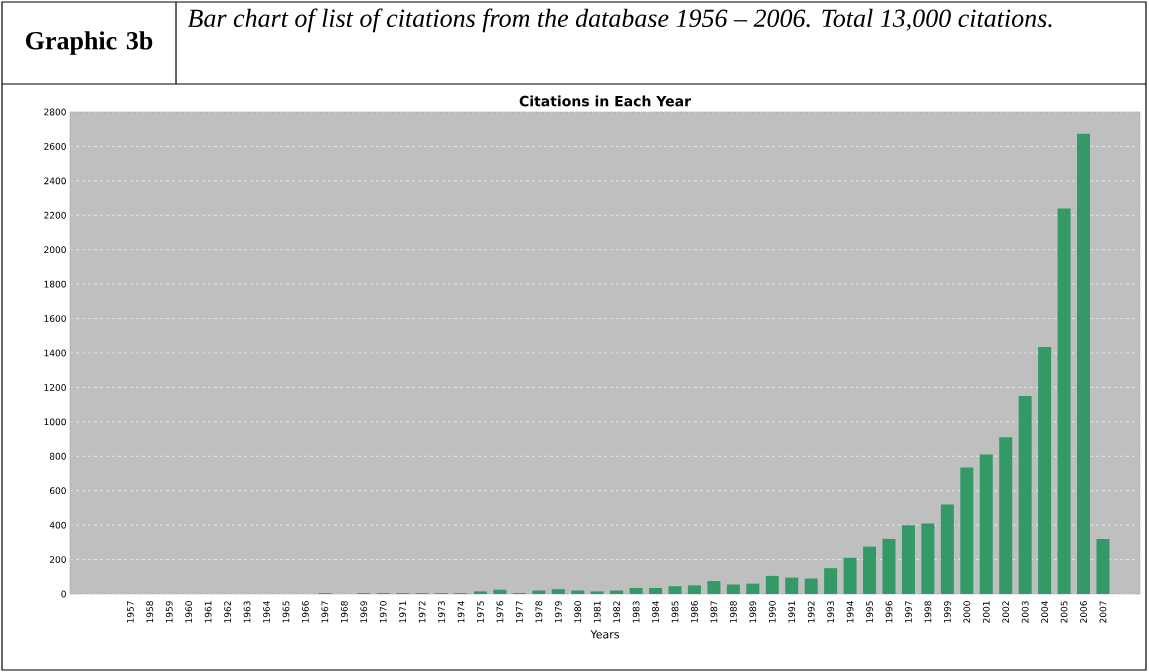  Describe the element at coordinates (500, 612) in the screenshot. I see `x-tick-label: 1976` at that location.